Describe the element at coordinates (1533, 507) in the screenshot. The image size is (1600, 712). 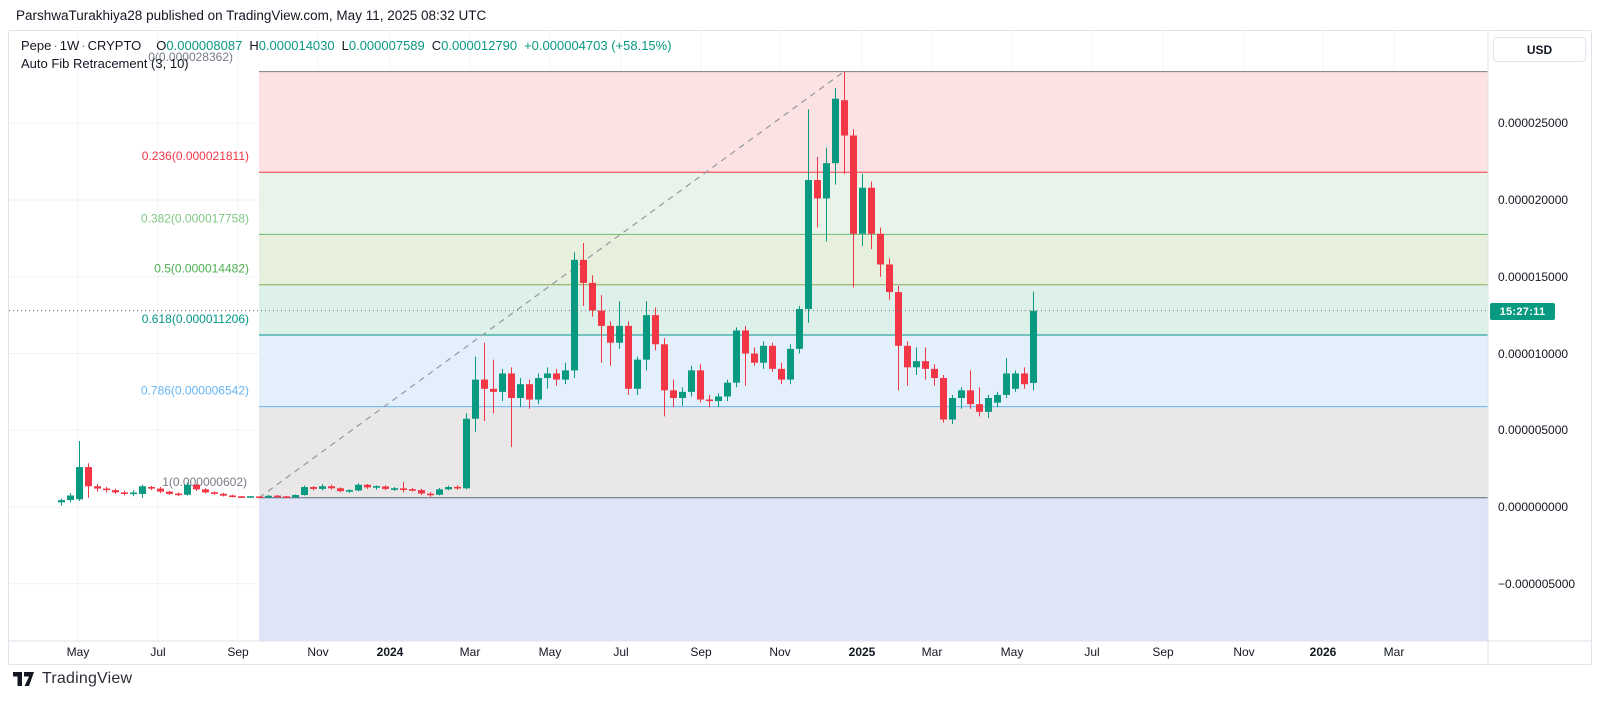
I see `price-axis-label: 0.000000000` at that location.